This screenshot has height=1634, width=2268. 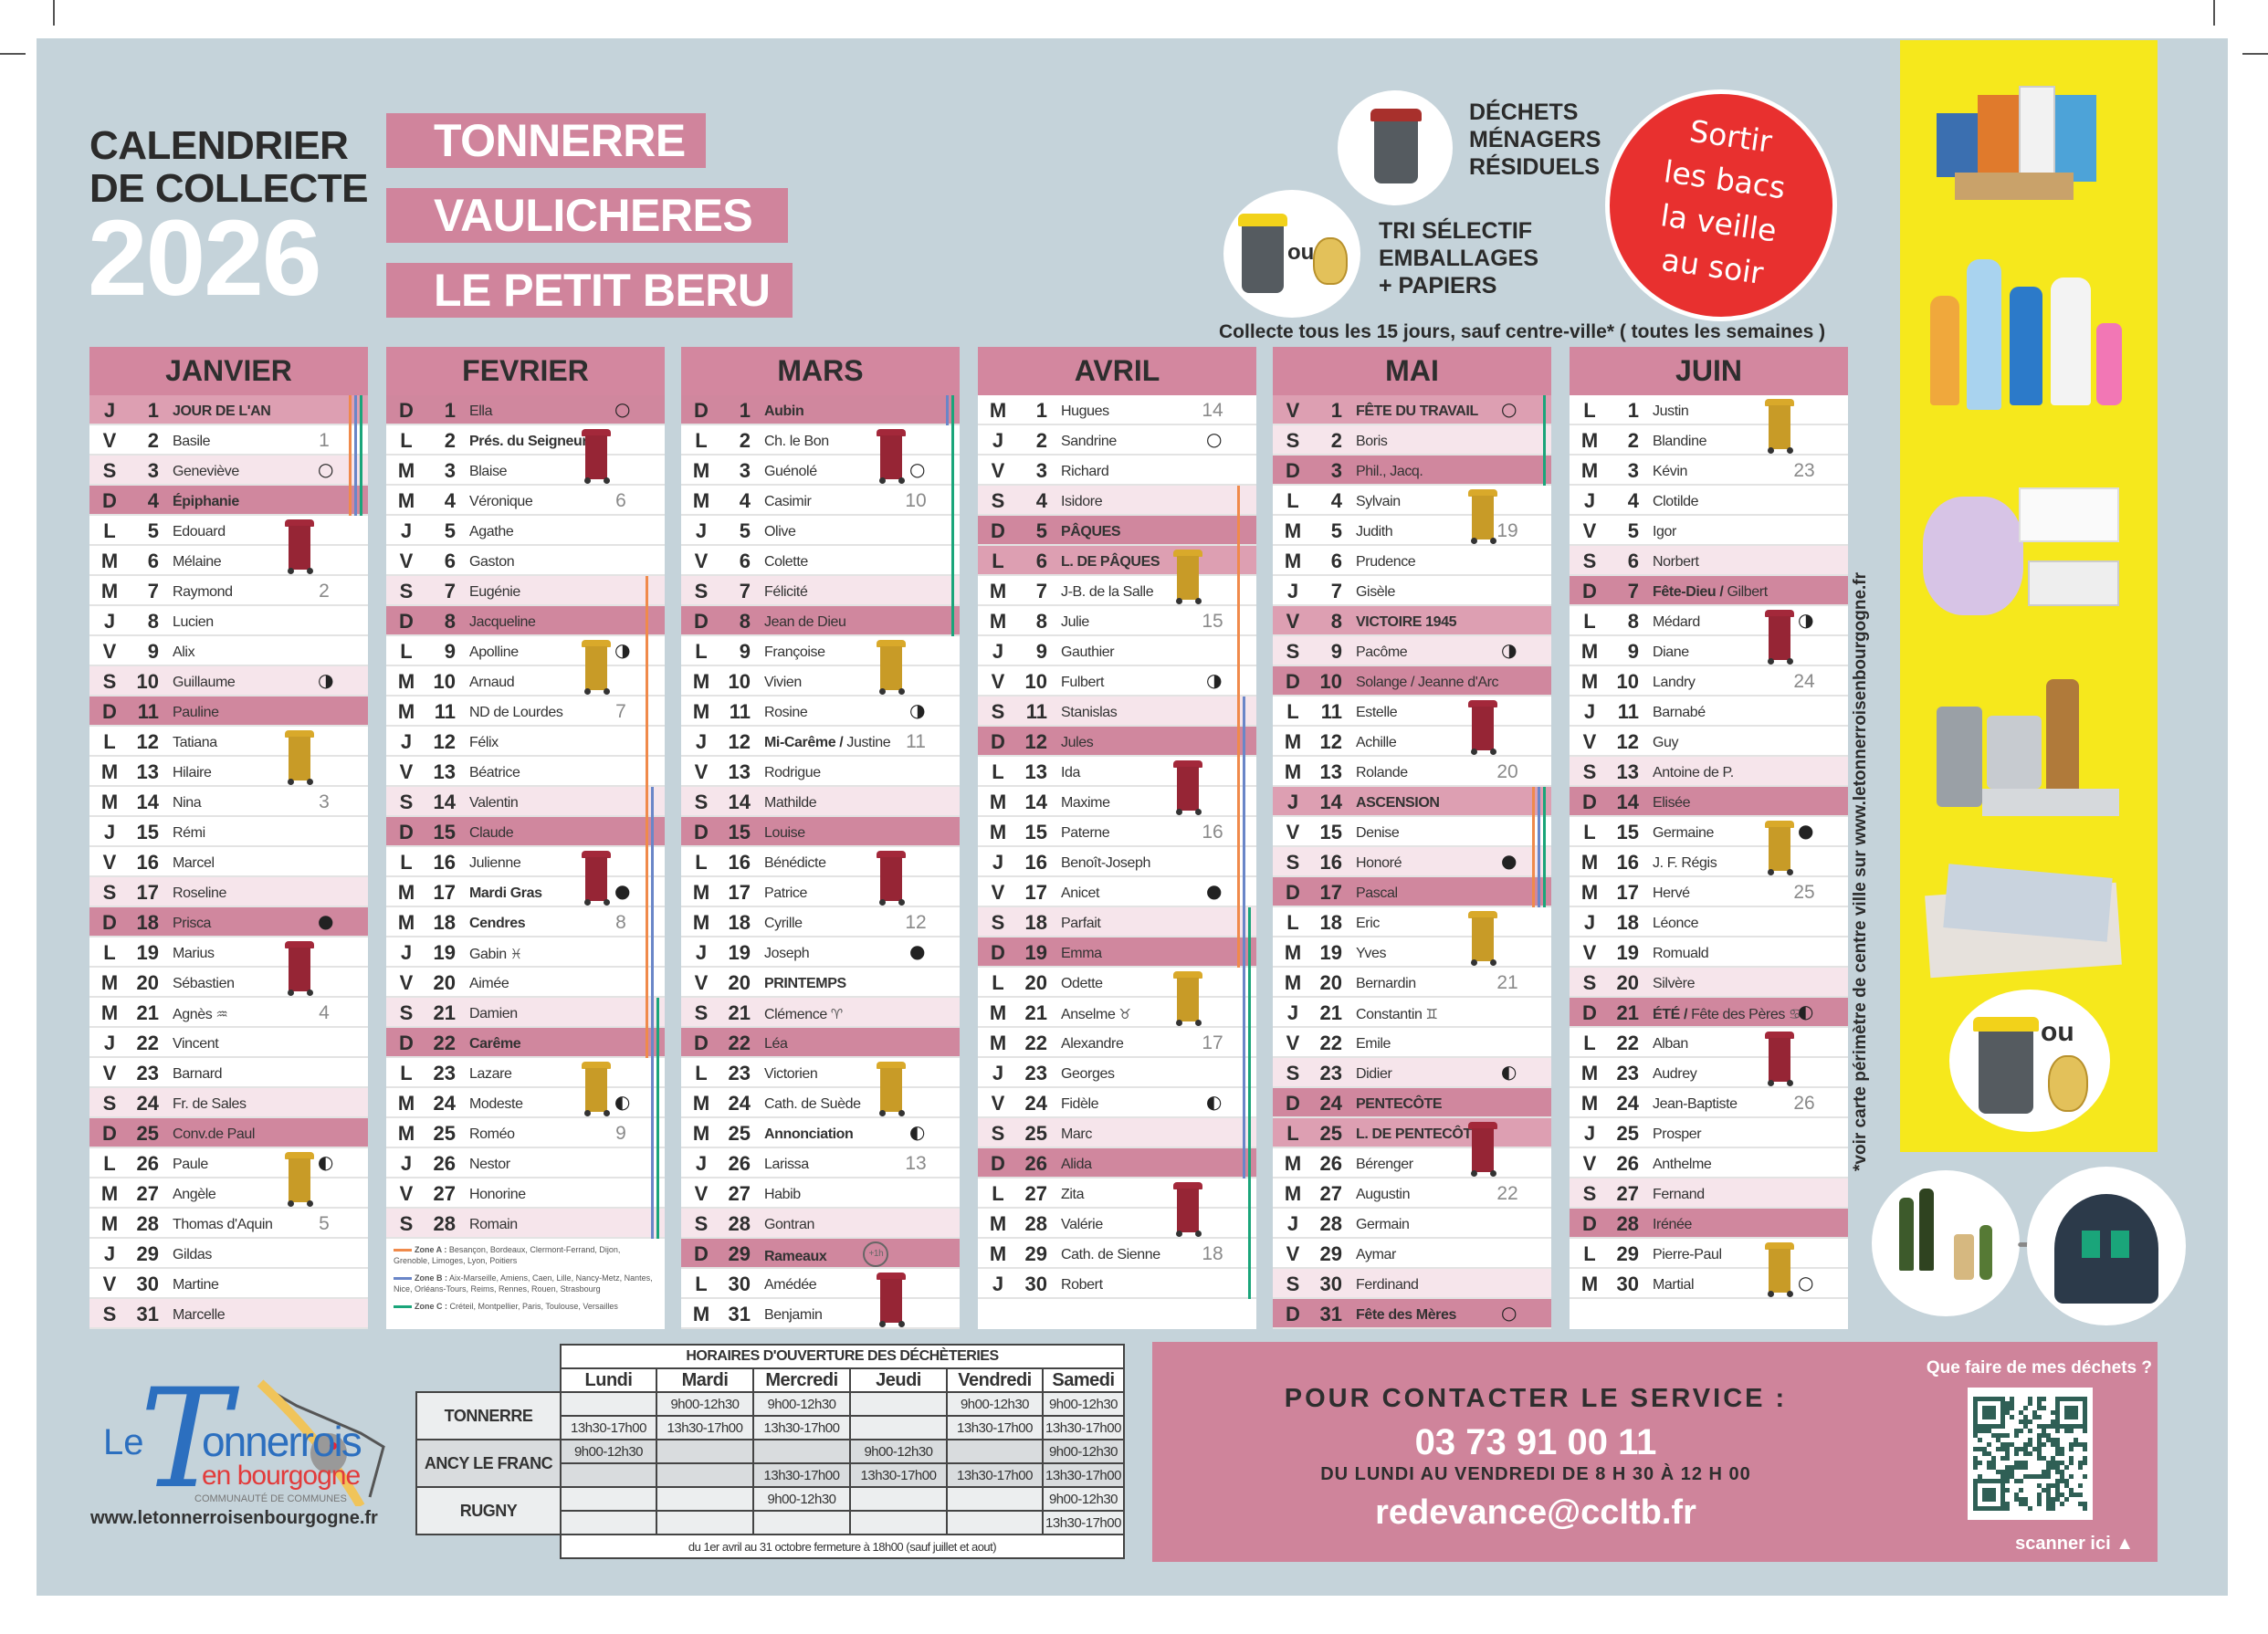 I want to click on day-row: D 15 Claude, so click(x=526, y=832).